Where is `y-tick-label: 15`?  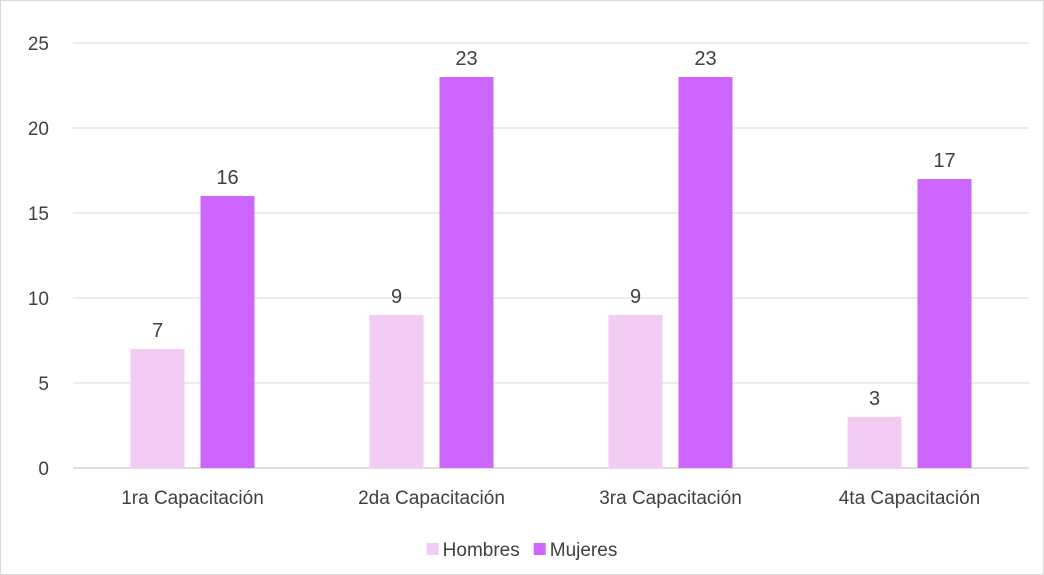
y-tick-label: 15 is located at coordinates (38, 214).